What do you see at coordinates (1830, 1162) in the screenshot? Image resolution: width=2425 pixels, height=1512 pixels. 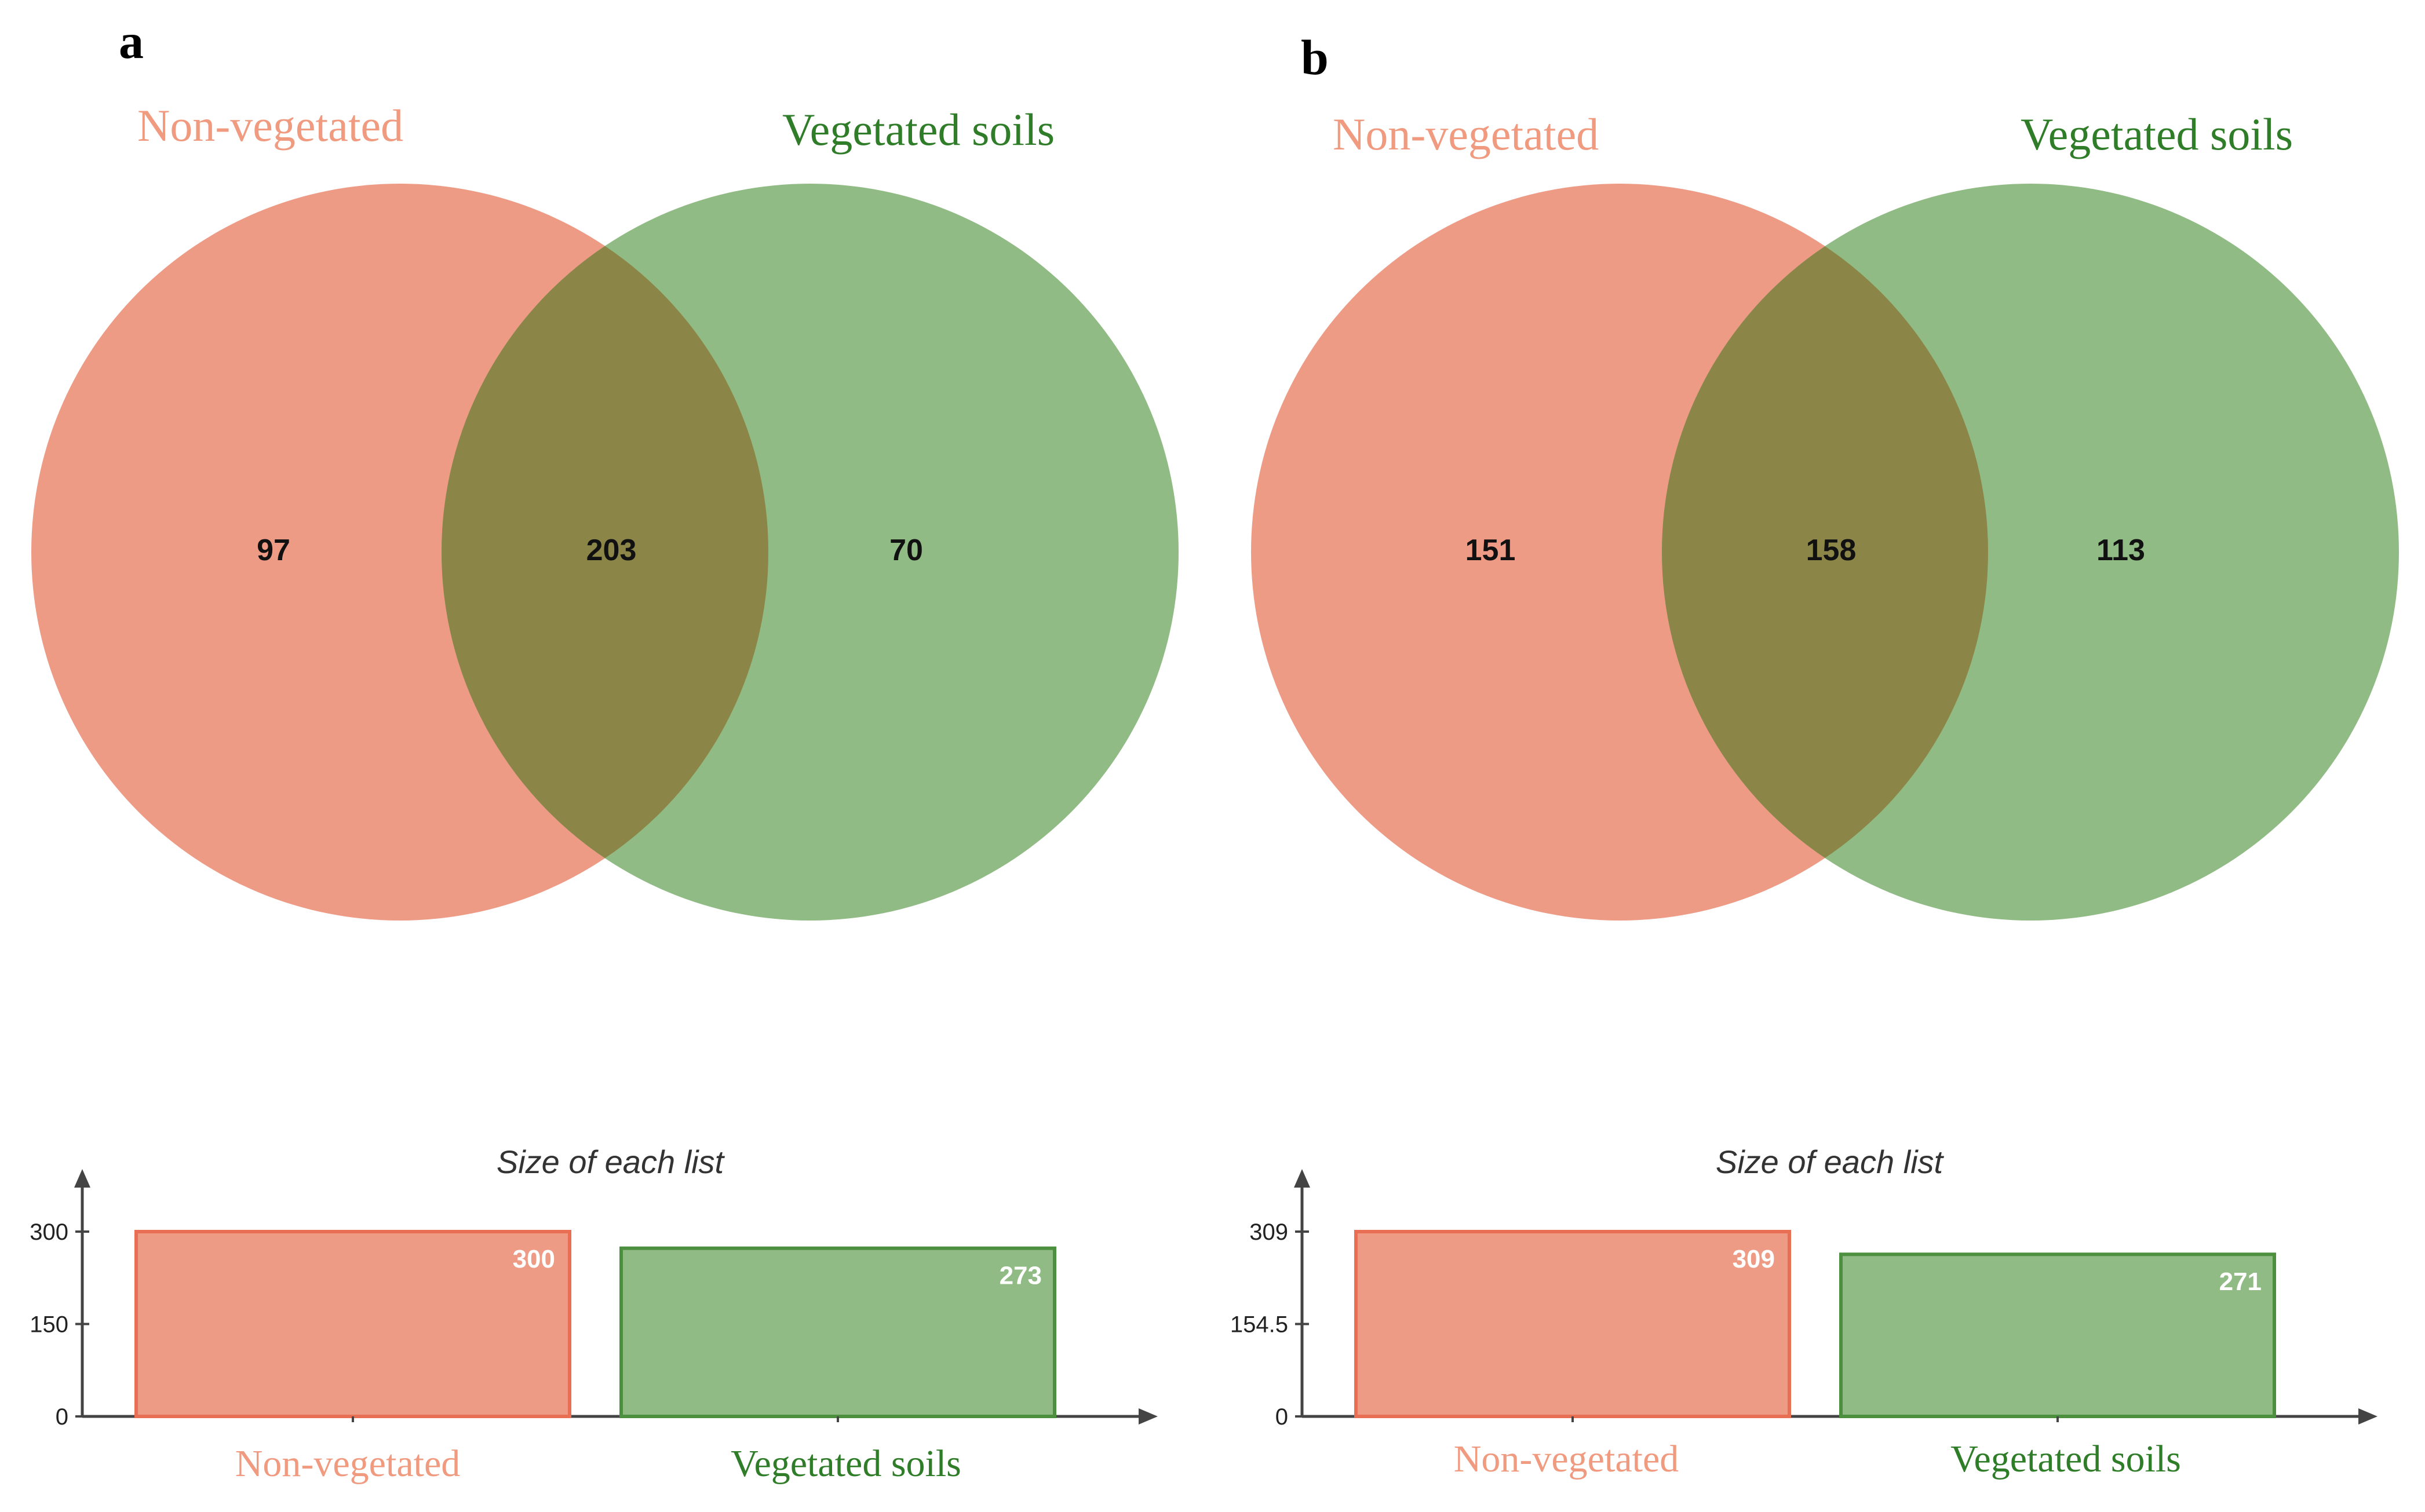 I see `bar-b-title: Size of each list` at bounding box center [1830, 1162].